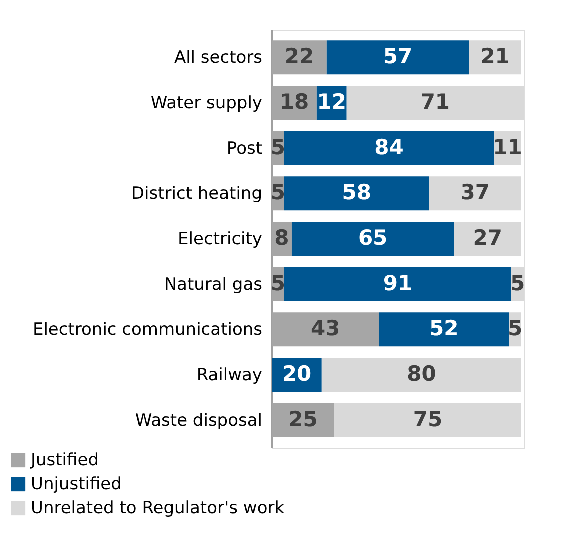 Image resolution: width=581 pixels, height=545 pixels. What do you see at coordinates (282, 238) in the screenshot?
I see `data-label: 8` at bounding box center [282, 238].